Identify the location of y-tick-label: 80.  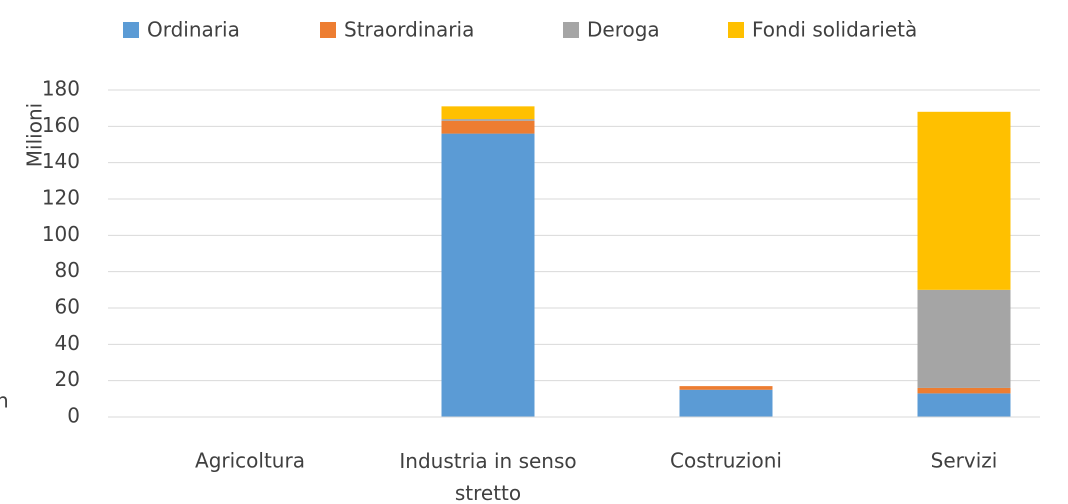
(67, 270).